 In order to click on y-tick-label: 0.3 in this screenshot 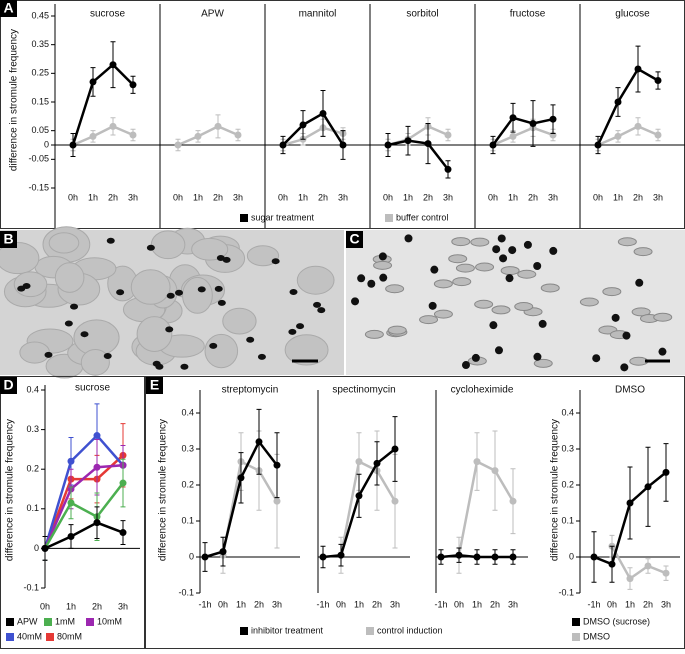, I will do `click(187, 448)`.